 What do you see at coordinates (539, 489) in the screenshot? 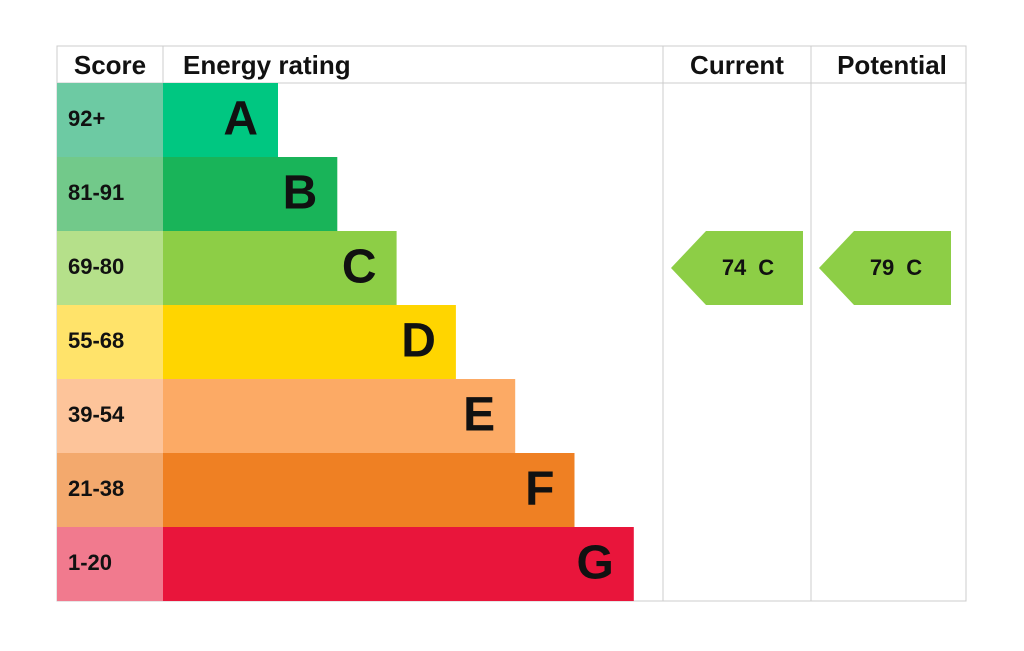
I see `rating-letter: F` at bounding box center [539, 489].